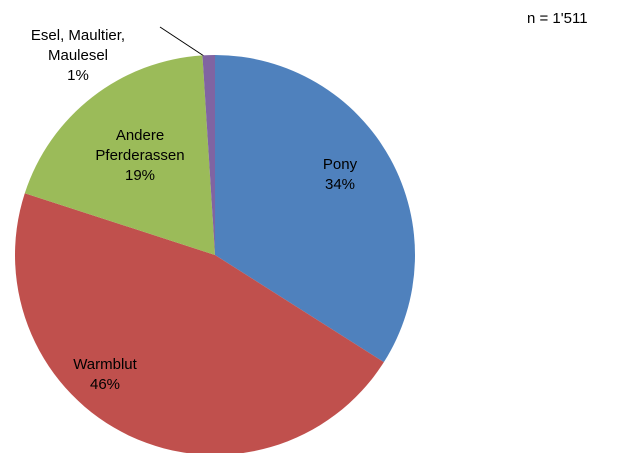 Image resolution: width=618 pixels, height=453 pixels. I want to click on category-label: Esel, Maultier, Maulesel, so click(78, 45).